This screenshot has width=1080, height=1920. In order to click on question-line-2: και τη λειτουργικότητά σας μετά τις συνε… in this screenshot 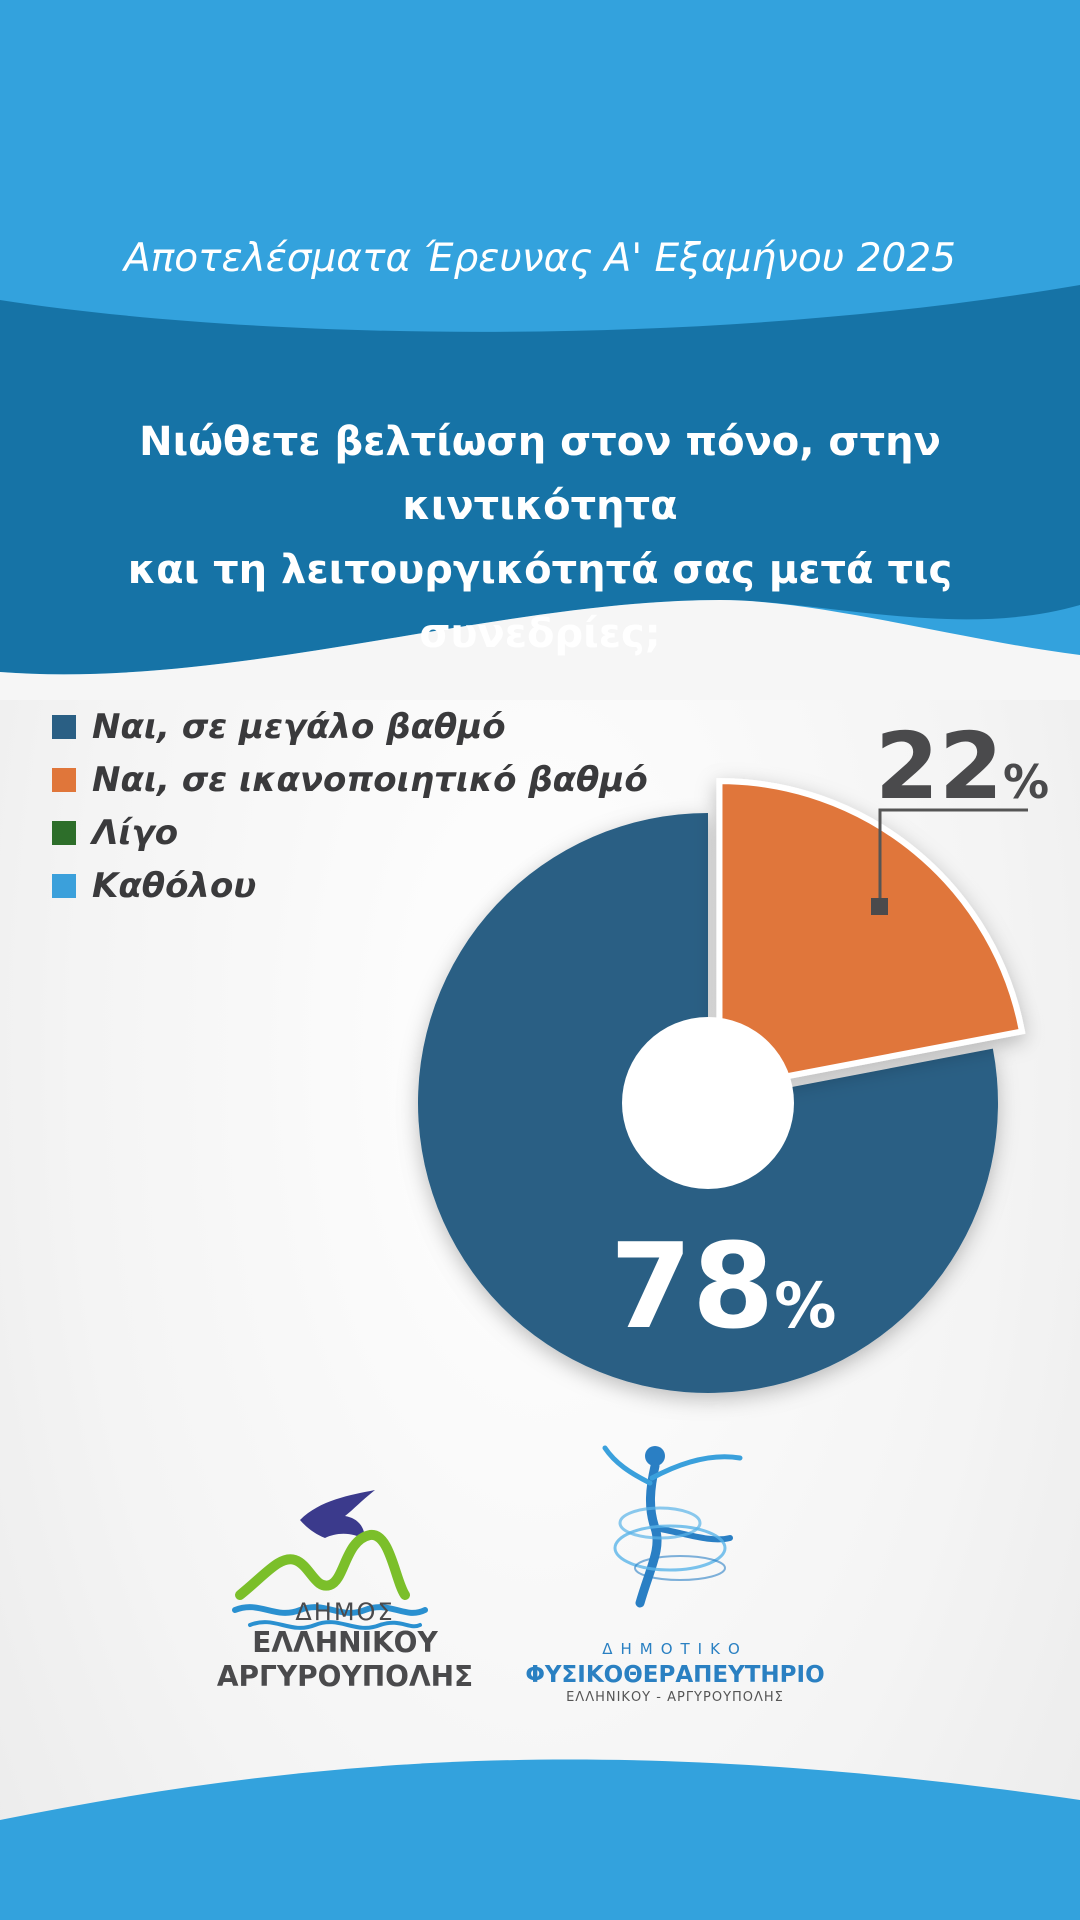, I will do `click(540, 602)`.